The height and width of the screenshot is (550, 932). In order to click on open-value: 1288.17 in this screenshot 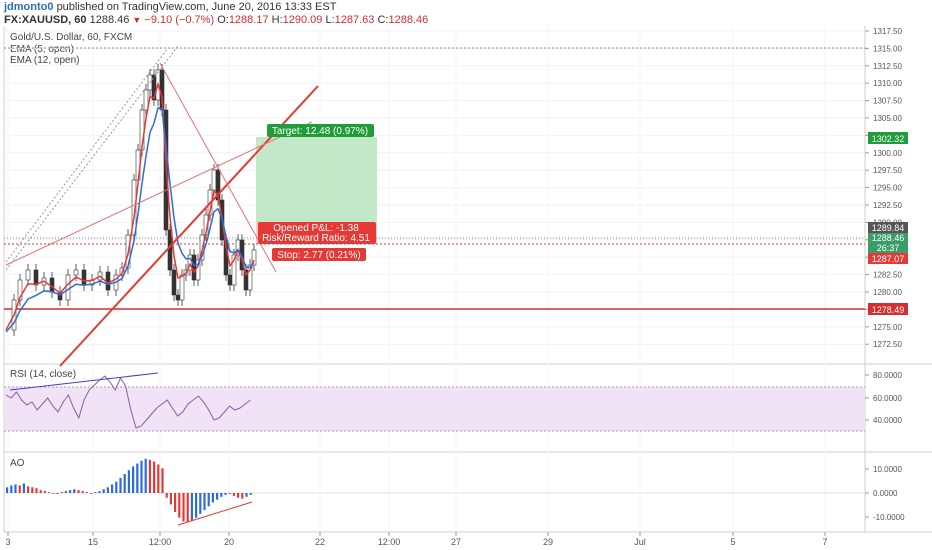, I will do `click(248, 20)`.